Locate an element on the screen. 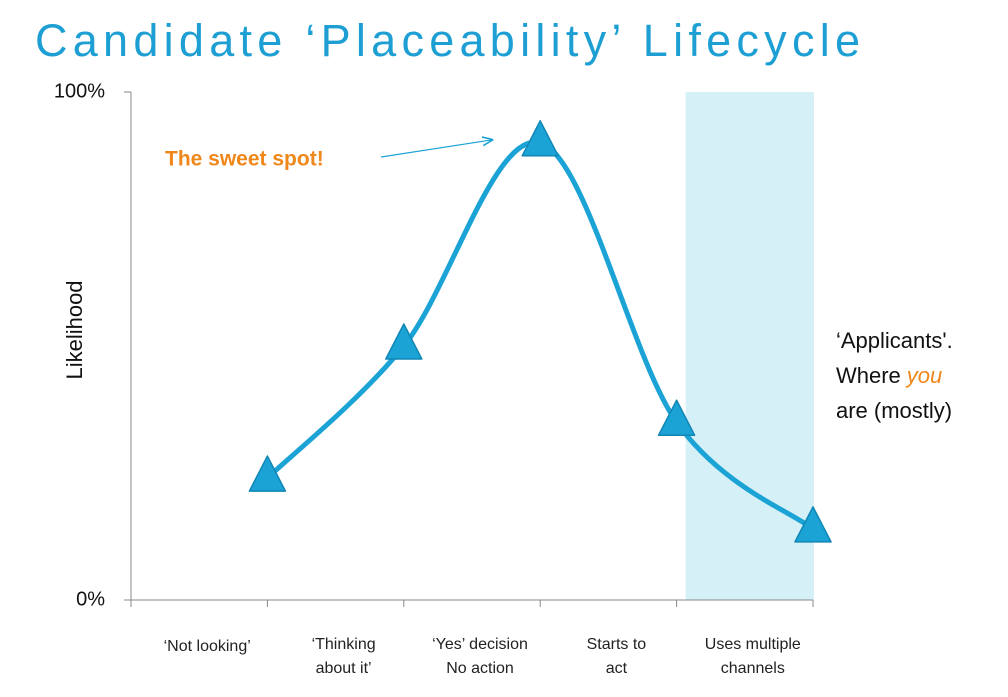 This screenshot has width=1008, height=697. note-emphasis: you is located at coordinates (923, 375).